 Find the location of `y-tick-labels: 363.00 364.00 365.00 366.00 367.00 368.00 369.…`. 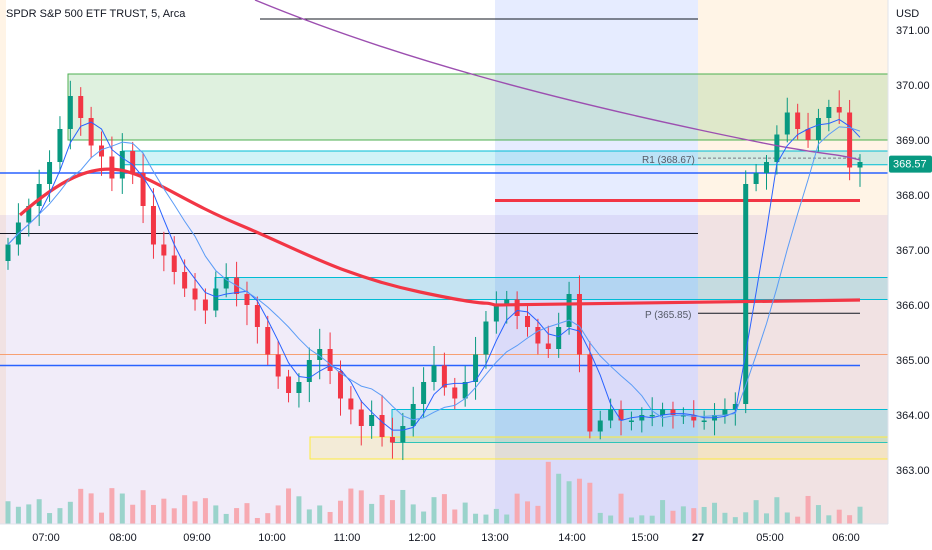

y-tick-labels: 363.00 364.00 365.00 366.00 367.00 368.00 369.… is located at coordinates (913, 251).